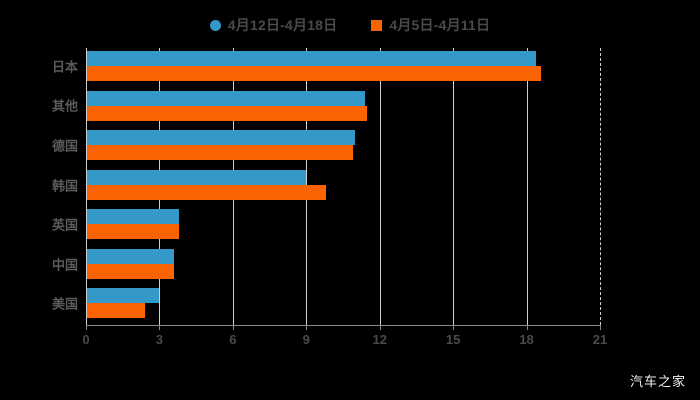  Describe the element at coordinates (657, 381) in the screenshot. I see `watermark: 汽车之家` at that location.